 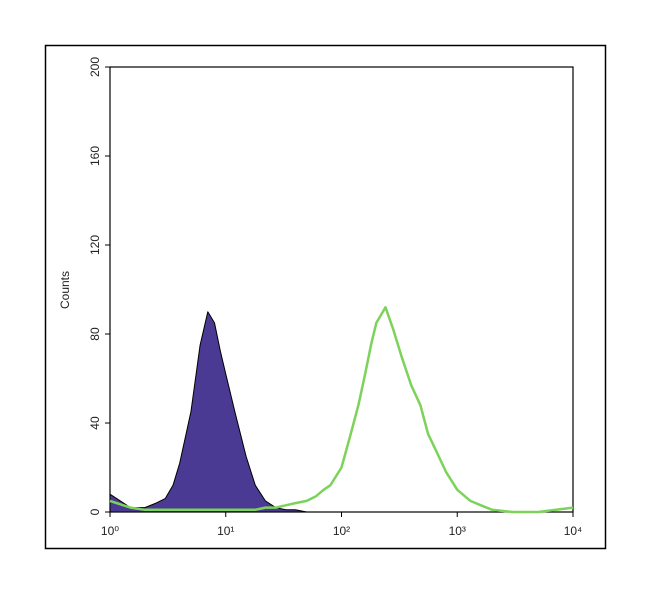 I want to click on x-tick-label: 10¹, so click(x=225, y=531).